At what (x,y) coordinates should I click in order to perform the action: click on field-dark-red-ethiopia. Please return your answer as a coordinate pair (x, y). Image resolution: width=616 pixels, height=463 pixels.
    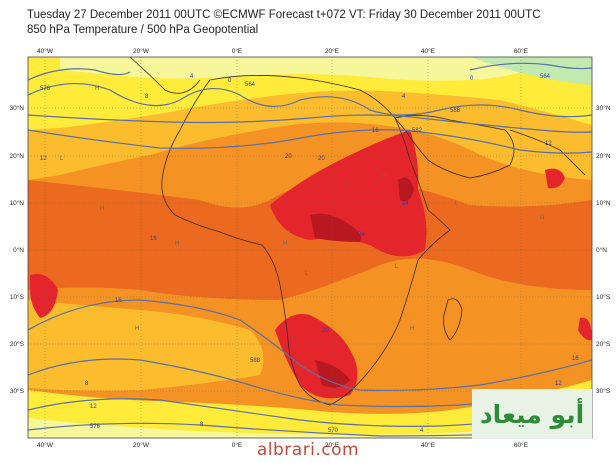
    Looking at the image, I should click on (406, 189).